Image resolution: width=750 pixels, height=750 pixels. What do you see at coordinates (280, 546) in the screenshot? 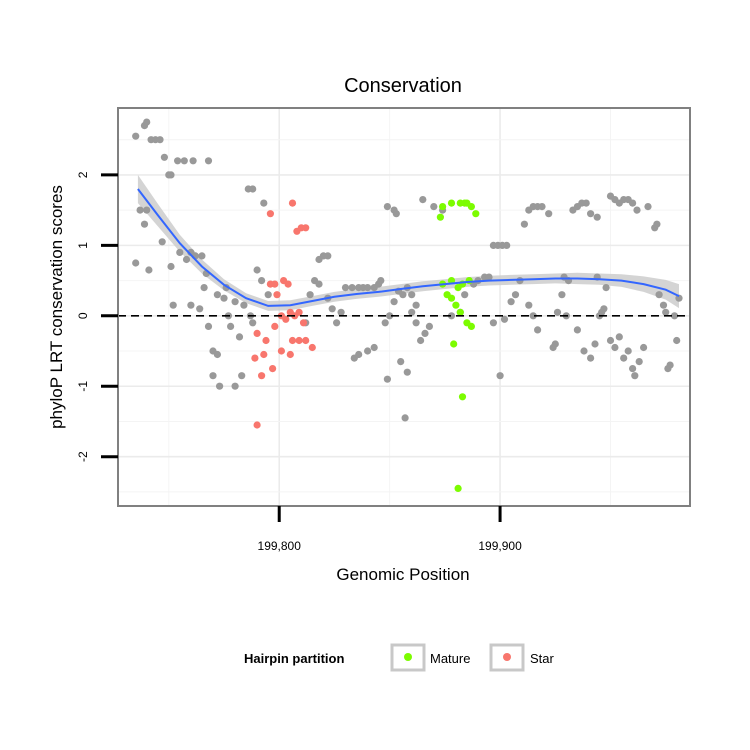
I see `x-tick-label: 199,800` at bounding box center [280, 546].